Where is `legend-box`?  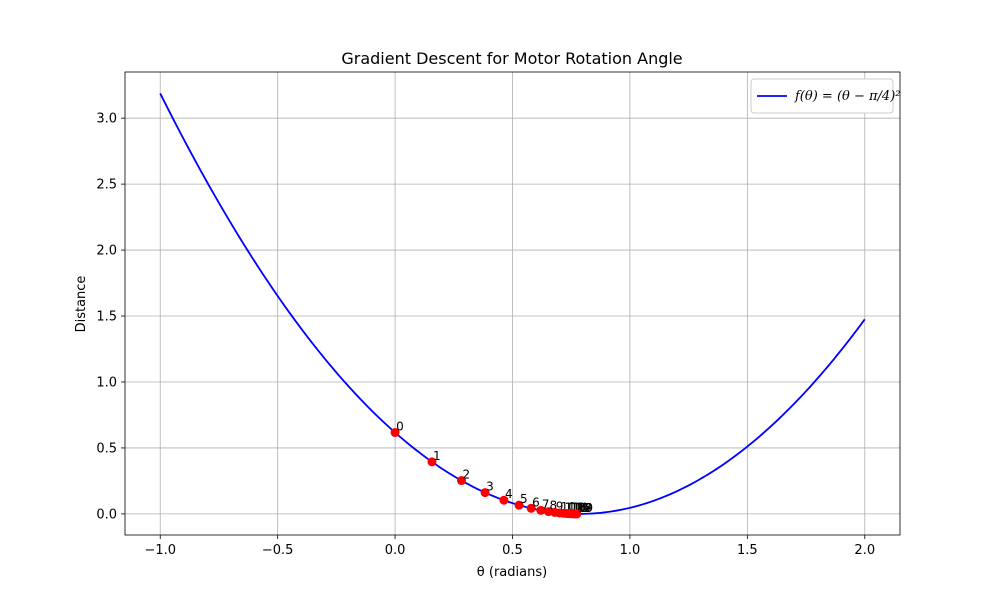 legend-box is located at coordinates (822, 96).